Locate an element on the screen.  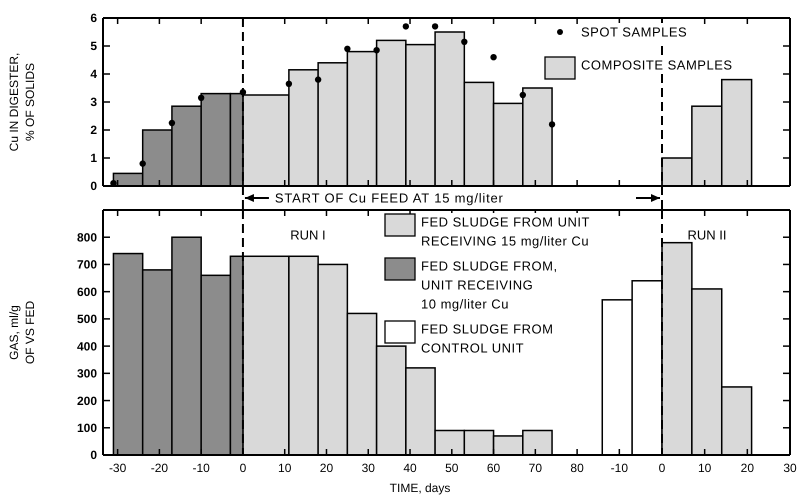
x-tick-label: 60 is located at coordinates (493, 468).